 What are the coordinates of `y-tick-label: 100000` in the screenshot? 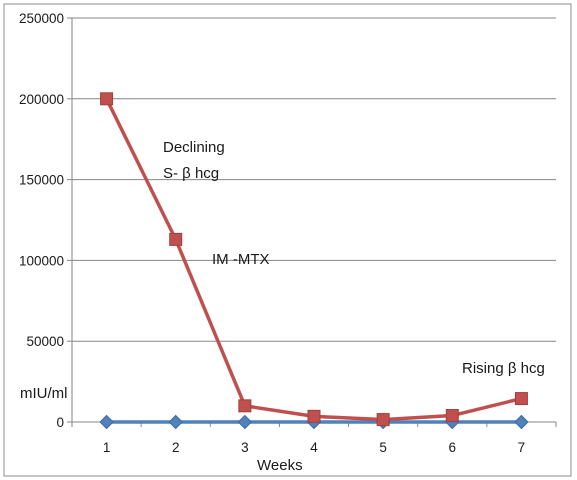 It's located at (41, 260).